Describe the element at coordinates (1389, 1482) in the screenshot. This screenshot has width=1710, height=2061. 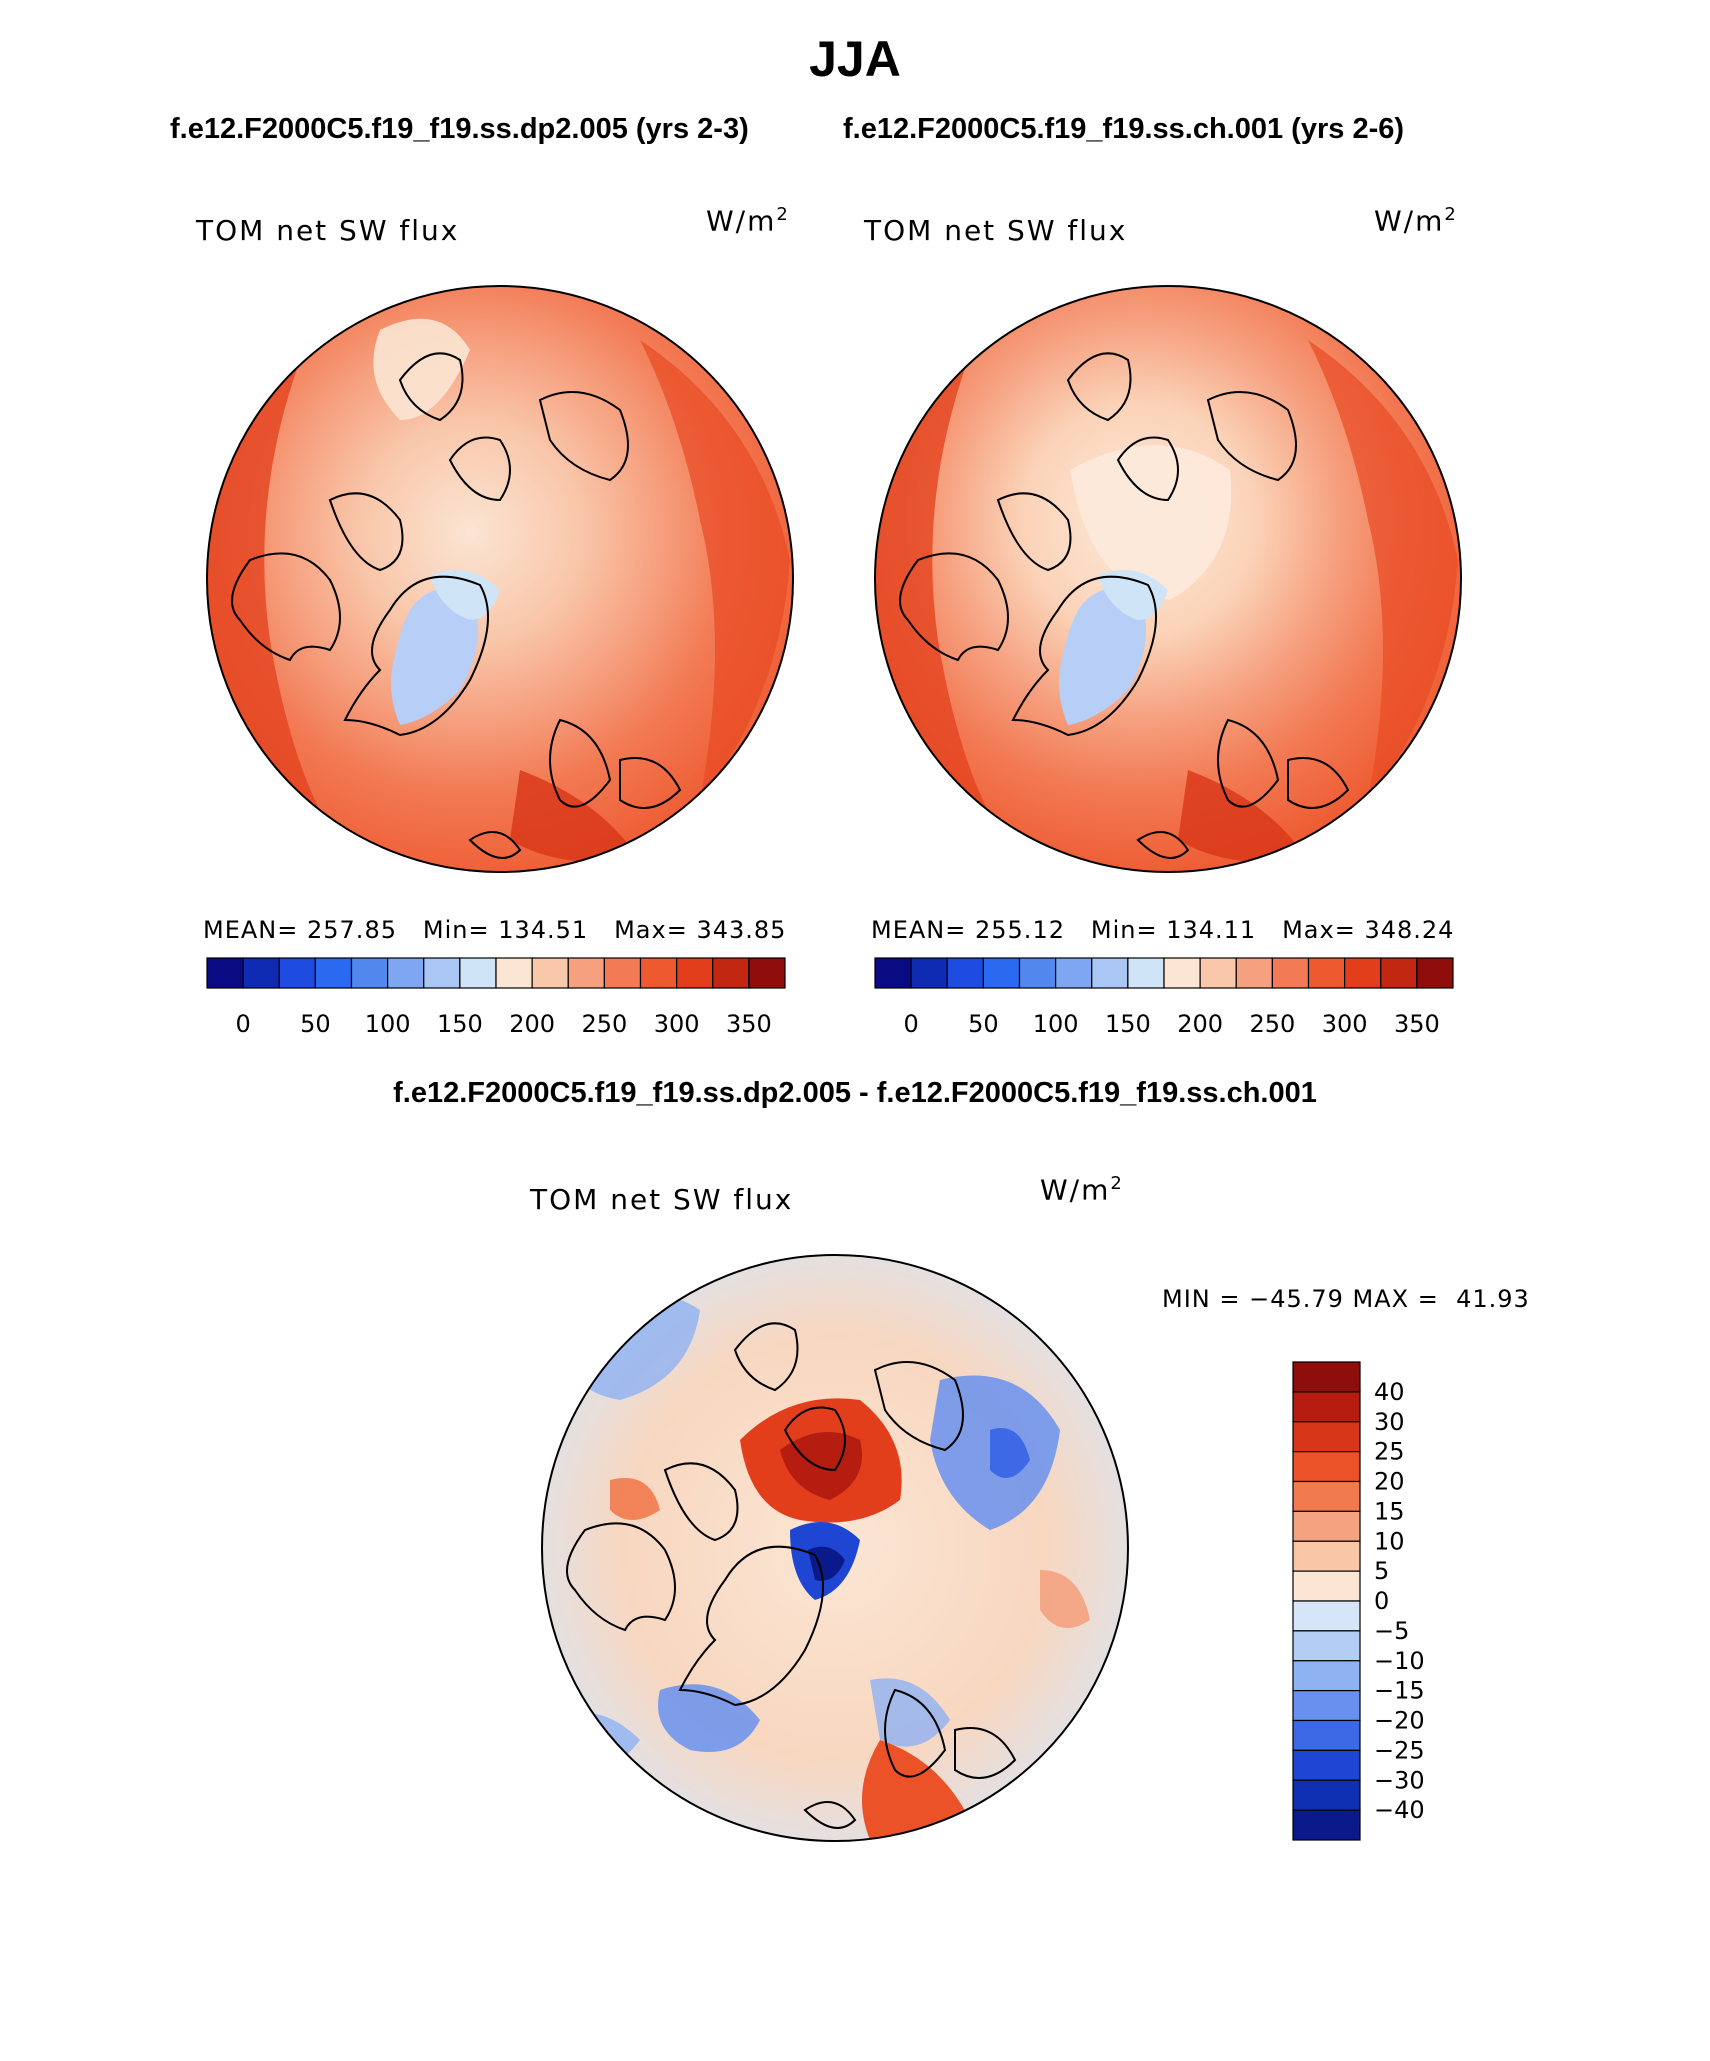
I see `colorbar-diff-tick-label: 20` at that location.